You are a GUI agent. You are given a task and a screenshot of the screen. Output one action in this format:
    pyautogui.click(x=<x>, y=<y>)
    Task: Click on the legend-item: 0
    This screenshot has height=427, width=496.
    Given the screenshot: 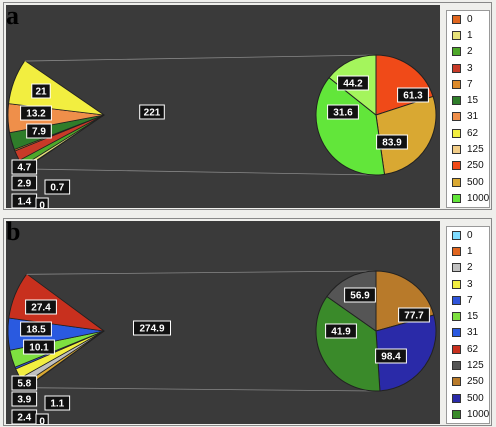 What is the action you would take?
    pyautogui.click(x=468, y=19)
    